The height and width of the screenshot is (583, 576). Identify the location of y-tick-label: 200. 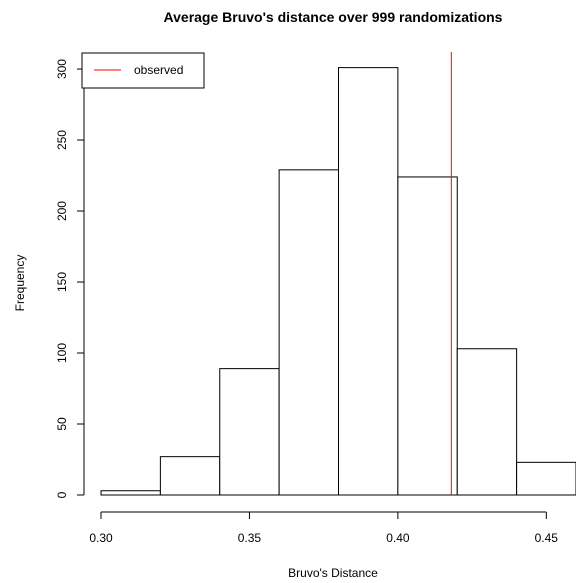
(62, 211).